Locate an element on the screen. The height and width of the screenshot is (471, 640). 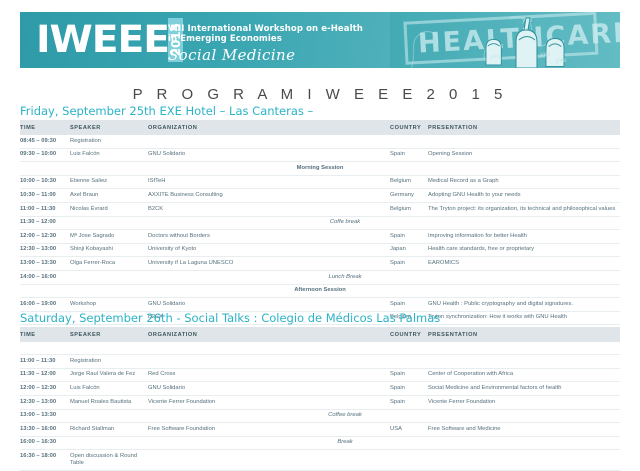
cell-time: 16:00 – 16:30 is located at coordinates (45, 443).